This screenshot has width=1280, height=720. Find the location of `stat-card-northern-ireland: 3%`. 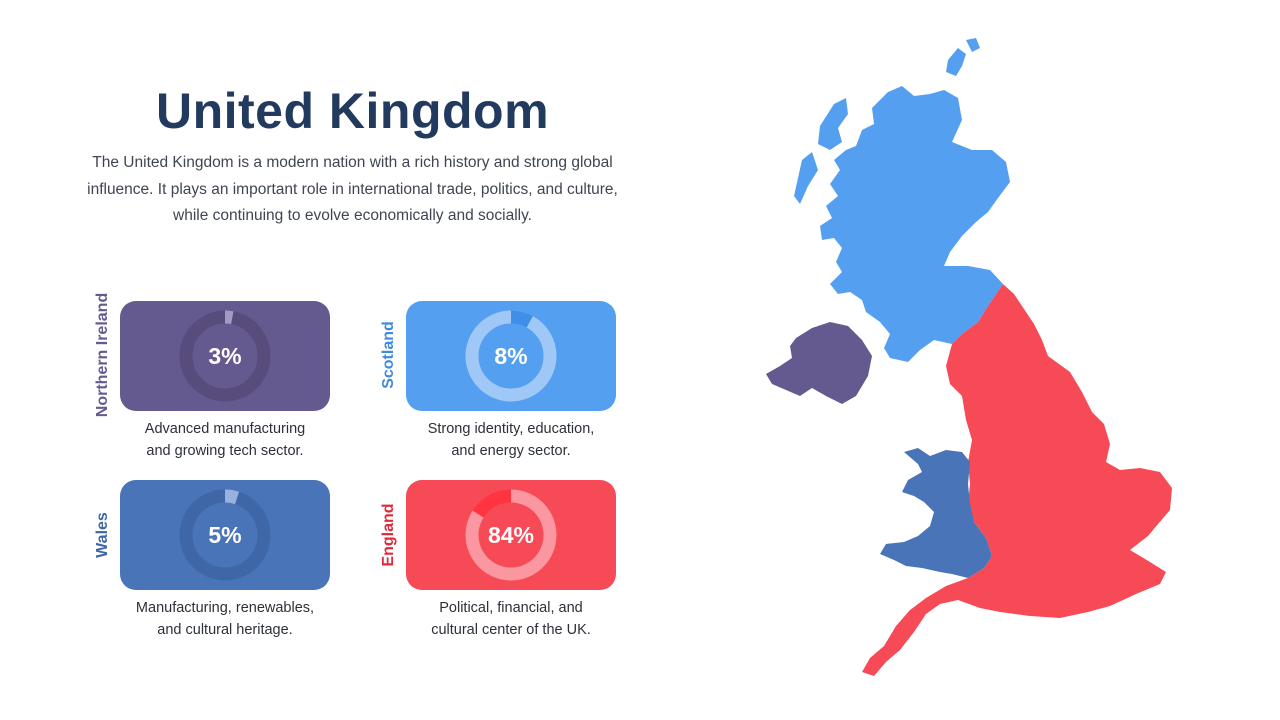

stat-card-northern-ireland: 3% is located at coordinates (225, 356).